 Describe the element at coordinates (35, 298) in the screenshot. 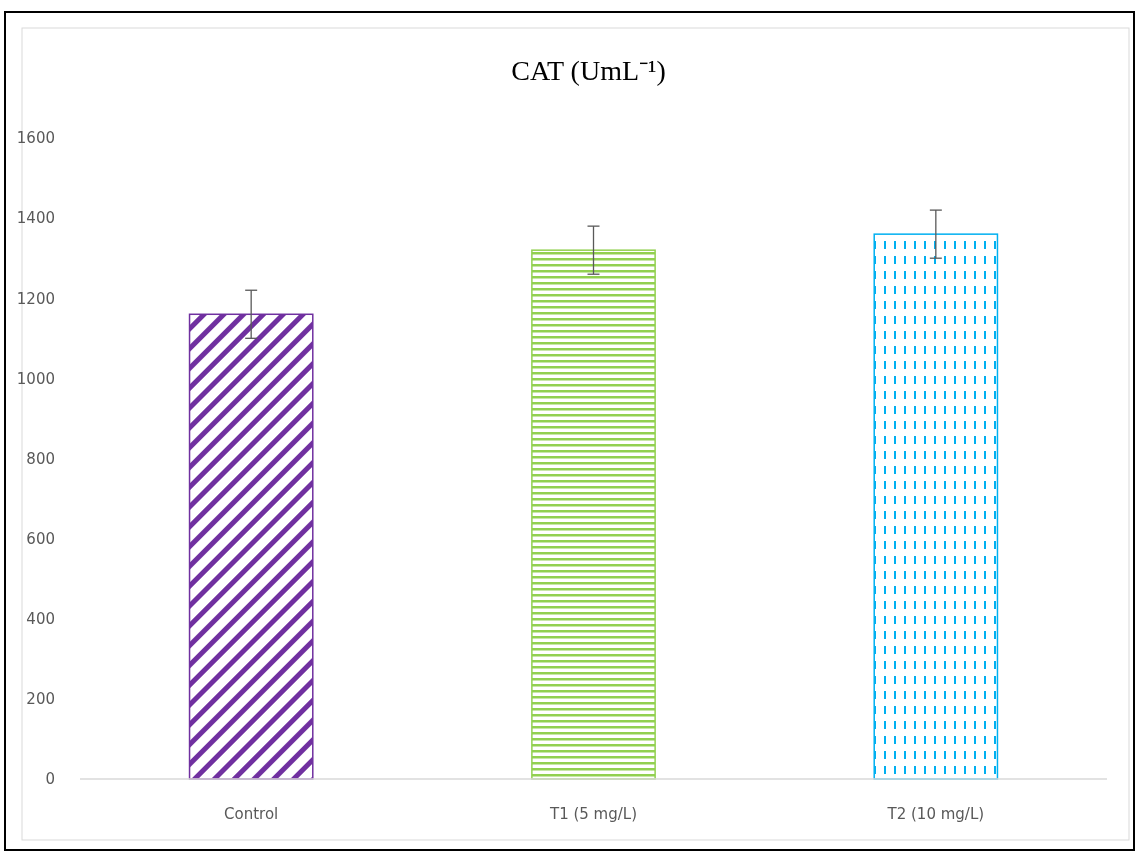

I see `y-tick-label: 1200` at that location.